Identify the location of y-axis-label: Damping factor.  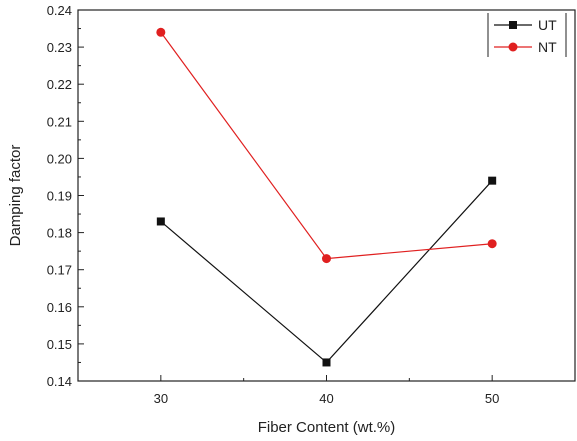
(15, 196).